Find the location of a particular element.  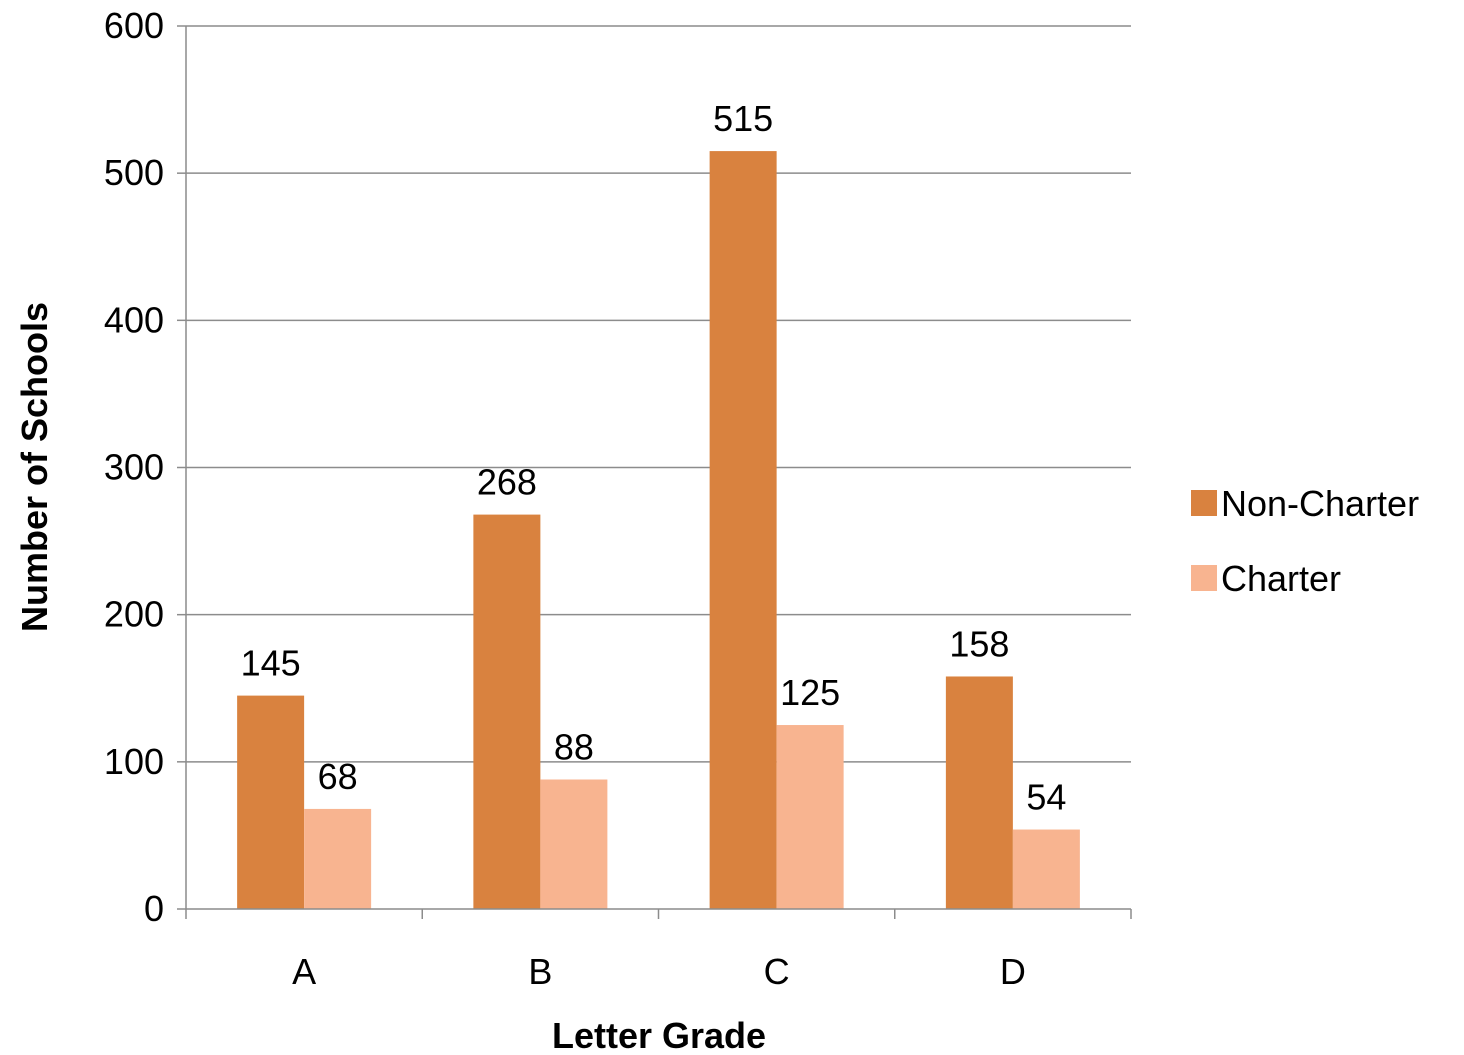

legend-label: Non-Charter is located at coordinates (1320, 503).